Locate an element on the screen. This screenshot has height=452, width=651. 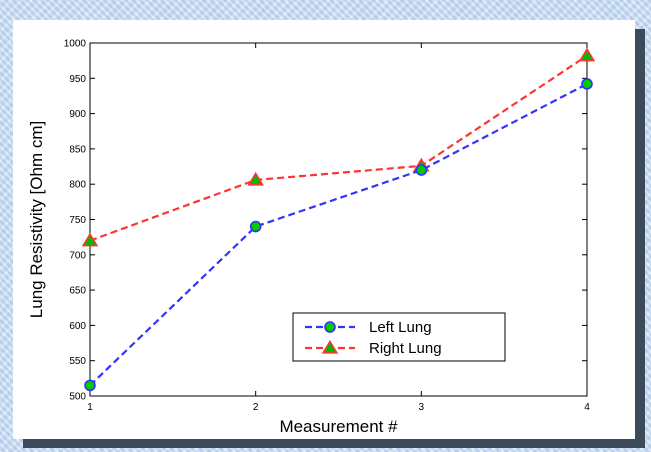
legend: Left Lung Right Lung is located at coordinates (399, 337).